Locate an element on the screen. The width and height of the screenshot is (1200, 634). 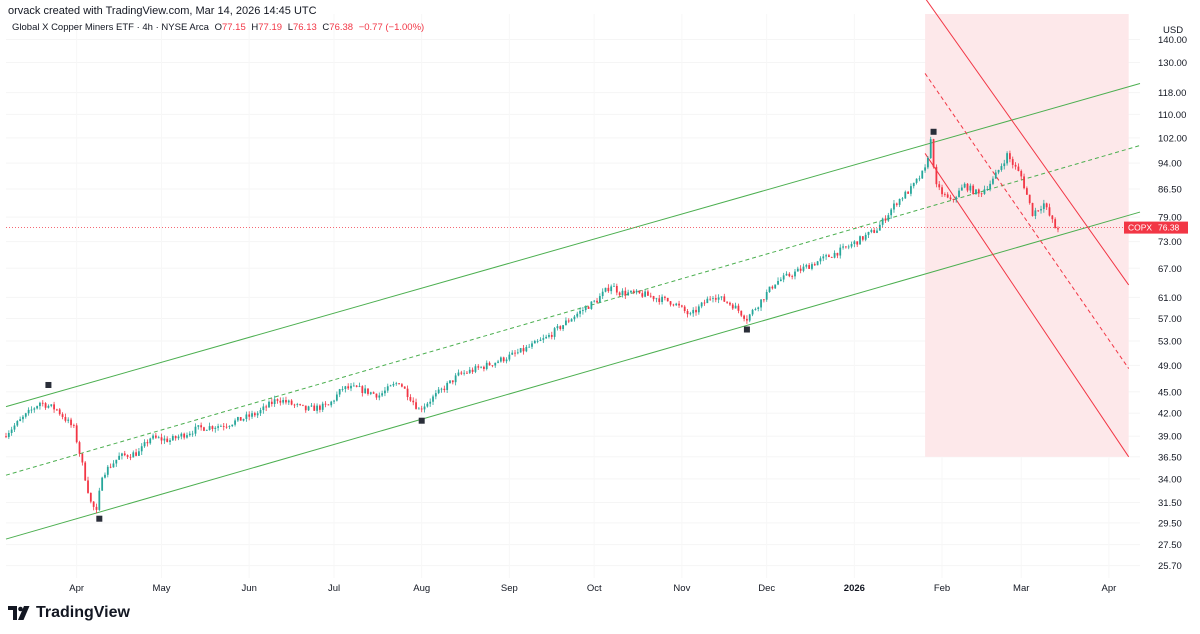
time-axis: Apr May Jun Jul Aug Sep Oct Nov Dec 2026 Feb Mar Apr is located at coordinates (592, 588).